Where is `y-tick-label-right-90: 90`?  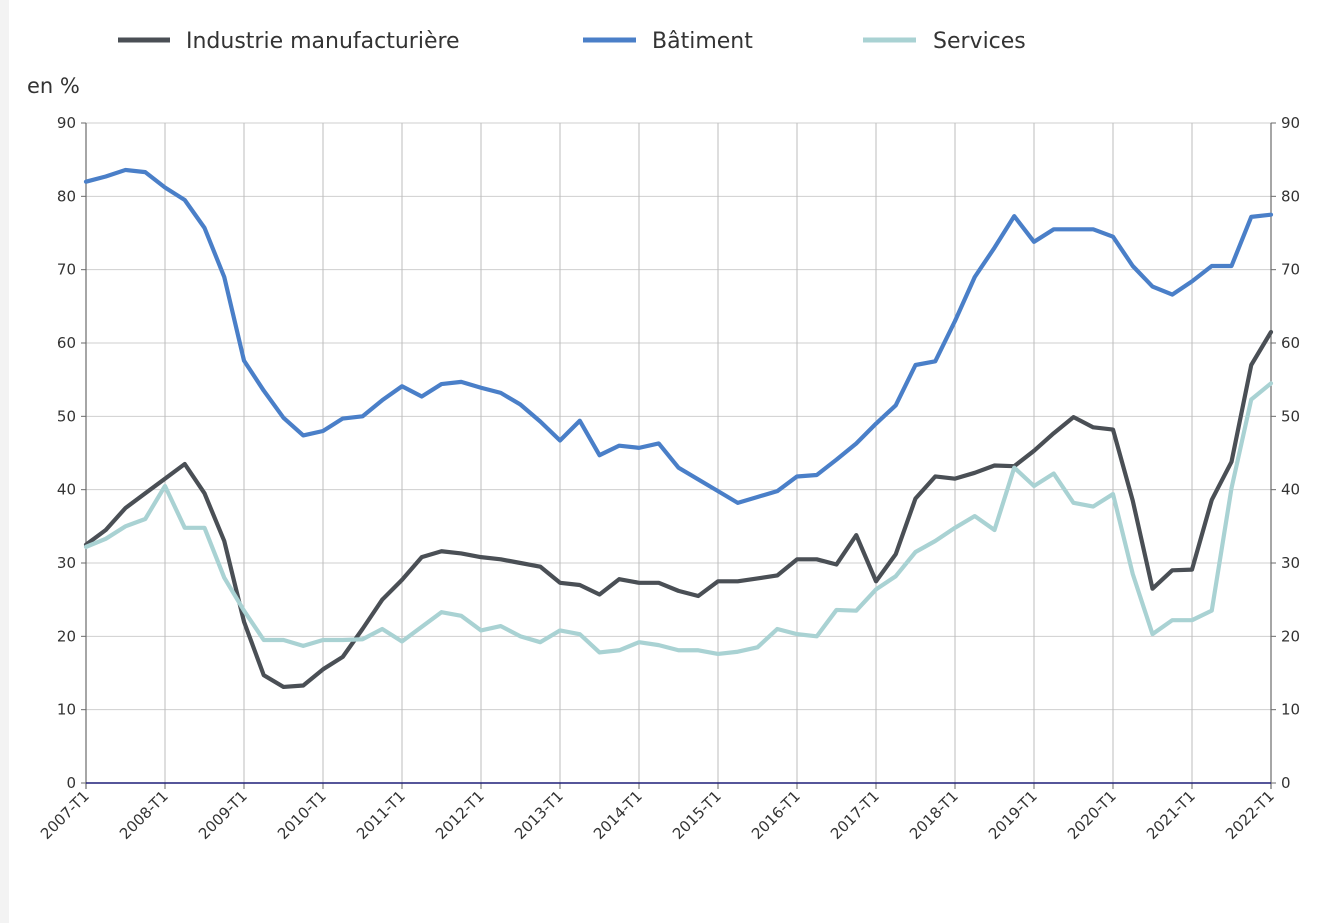 y-tick-label-right-90: 90 is located at coordinates (1290, 123).